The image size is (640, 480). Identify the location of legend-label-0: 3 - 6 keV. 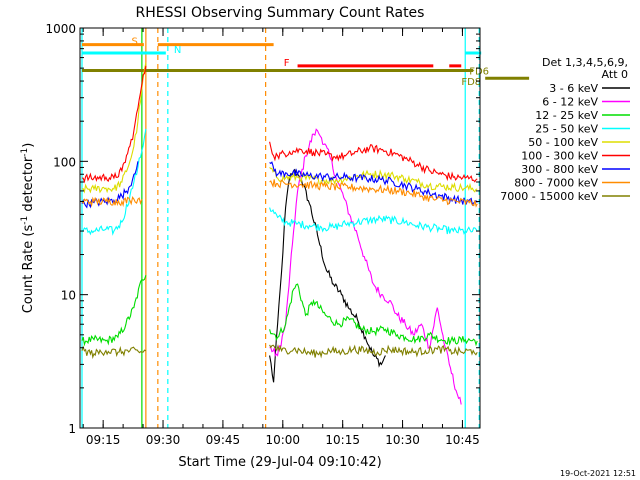
(573, 88).